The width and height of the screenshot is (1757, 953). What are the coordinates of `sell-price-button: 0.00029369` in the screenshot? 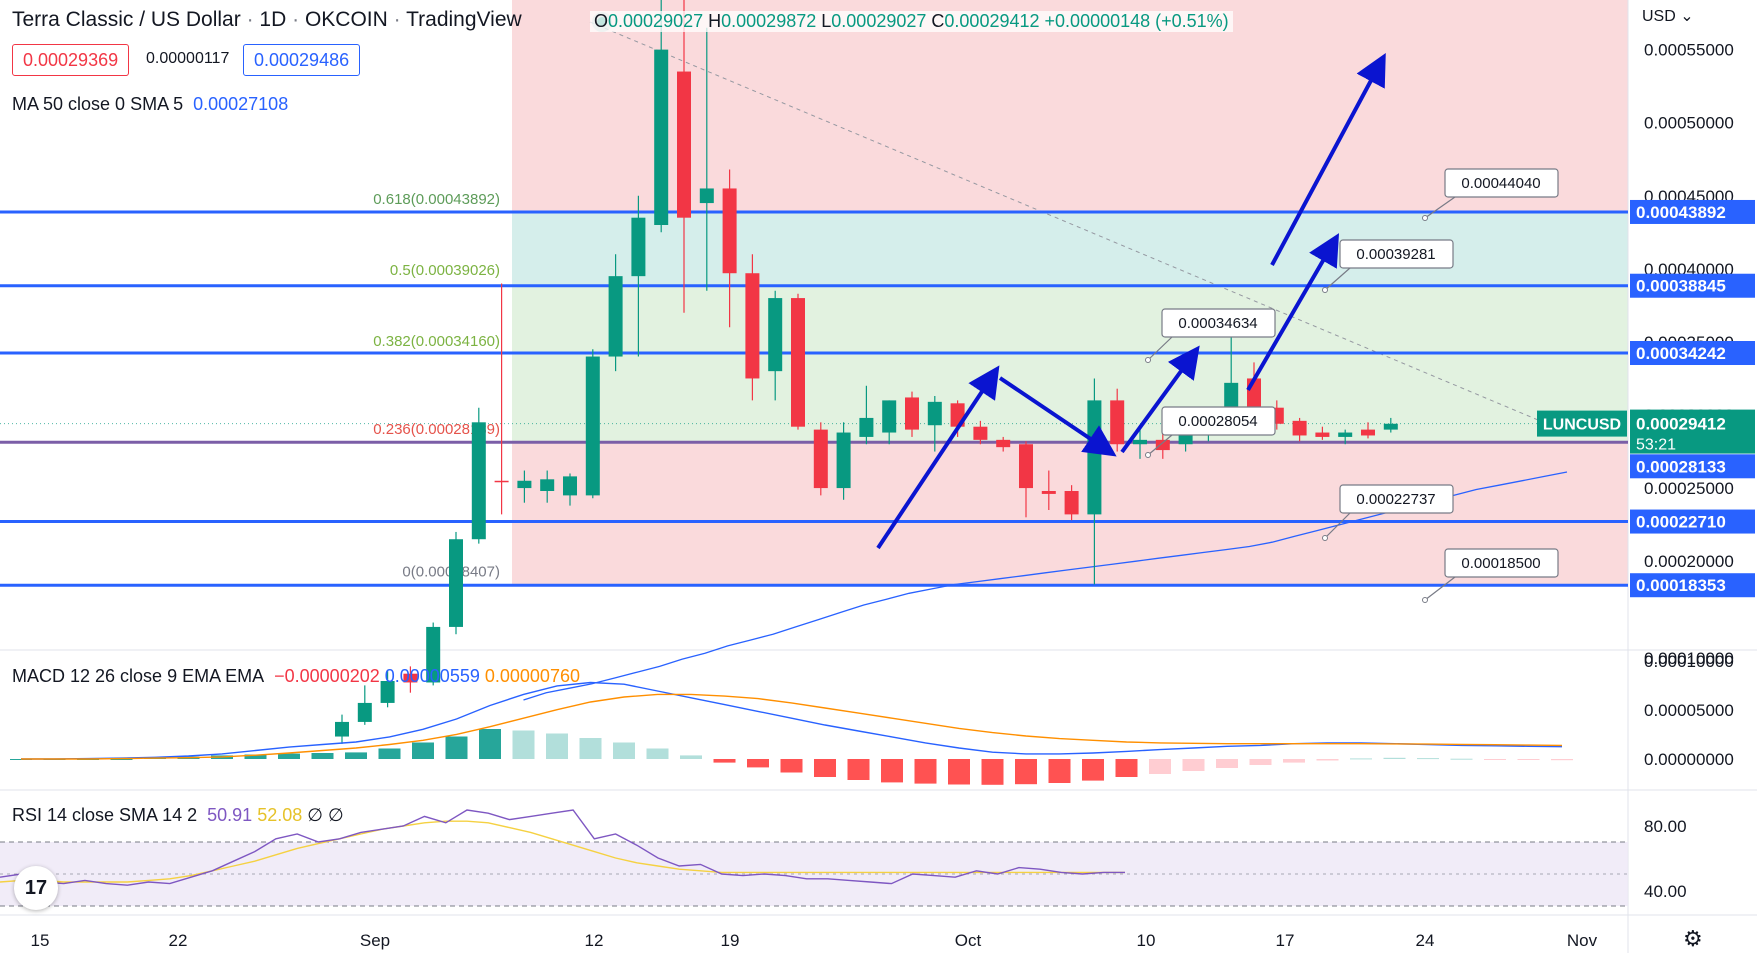 It's located at (71, 60).